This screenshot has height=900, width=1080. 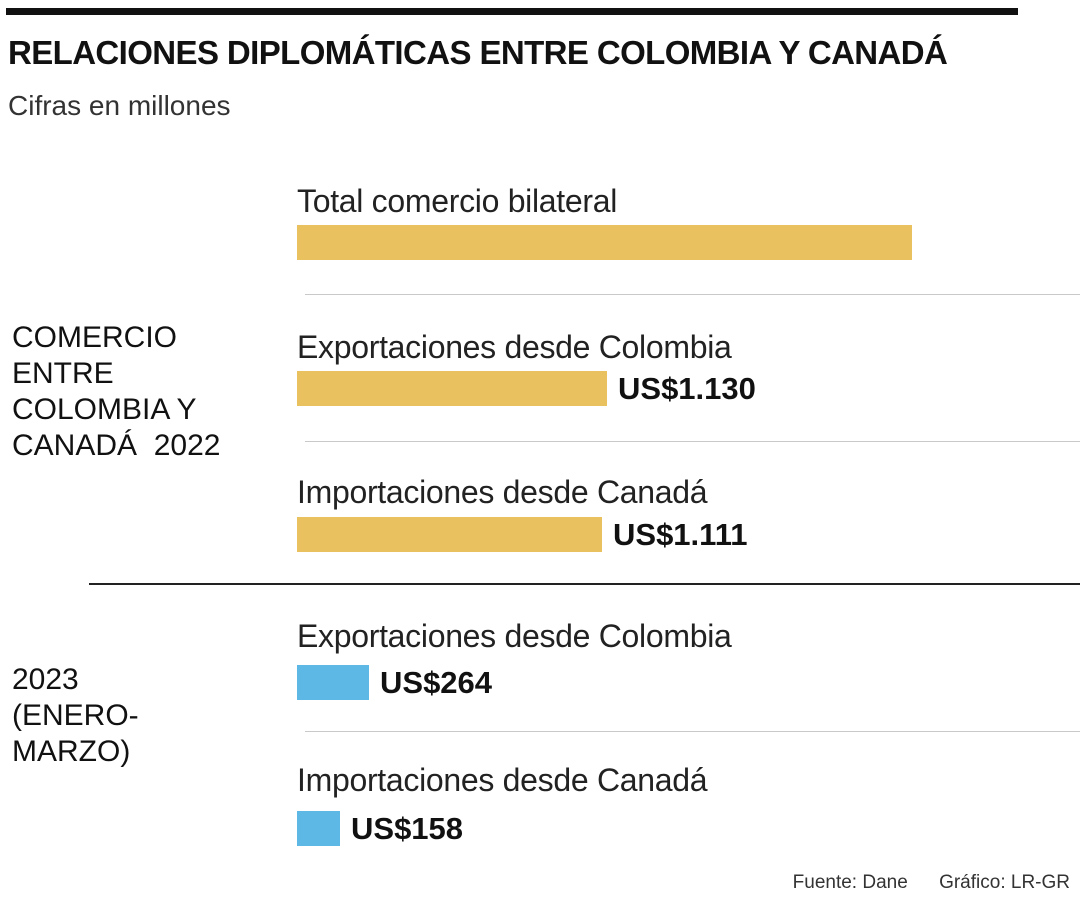 I want to click on group-label-line: (ENERO-, so click(x=75, y=715).